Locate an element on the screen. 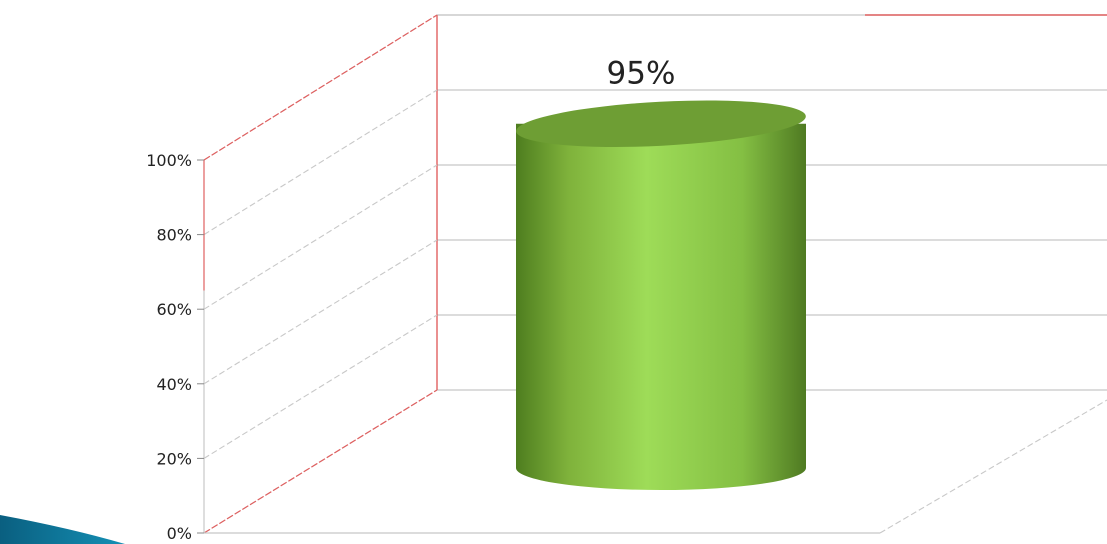  y-tick-label: 100% is located at coordinates (169, 160).